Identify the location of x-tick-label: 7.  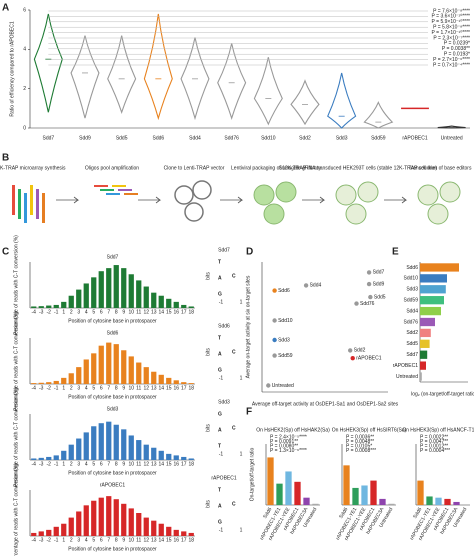
(108, 464).